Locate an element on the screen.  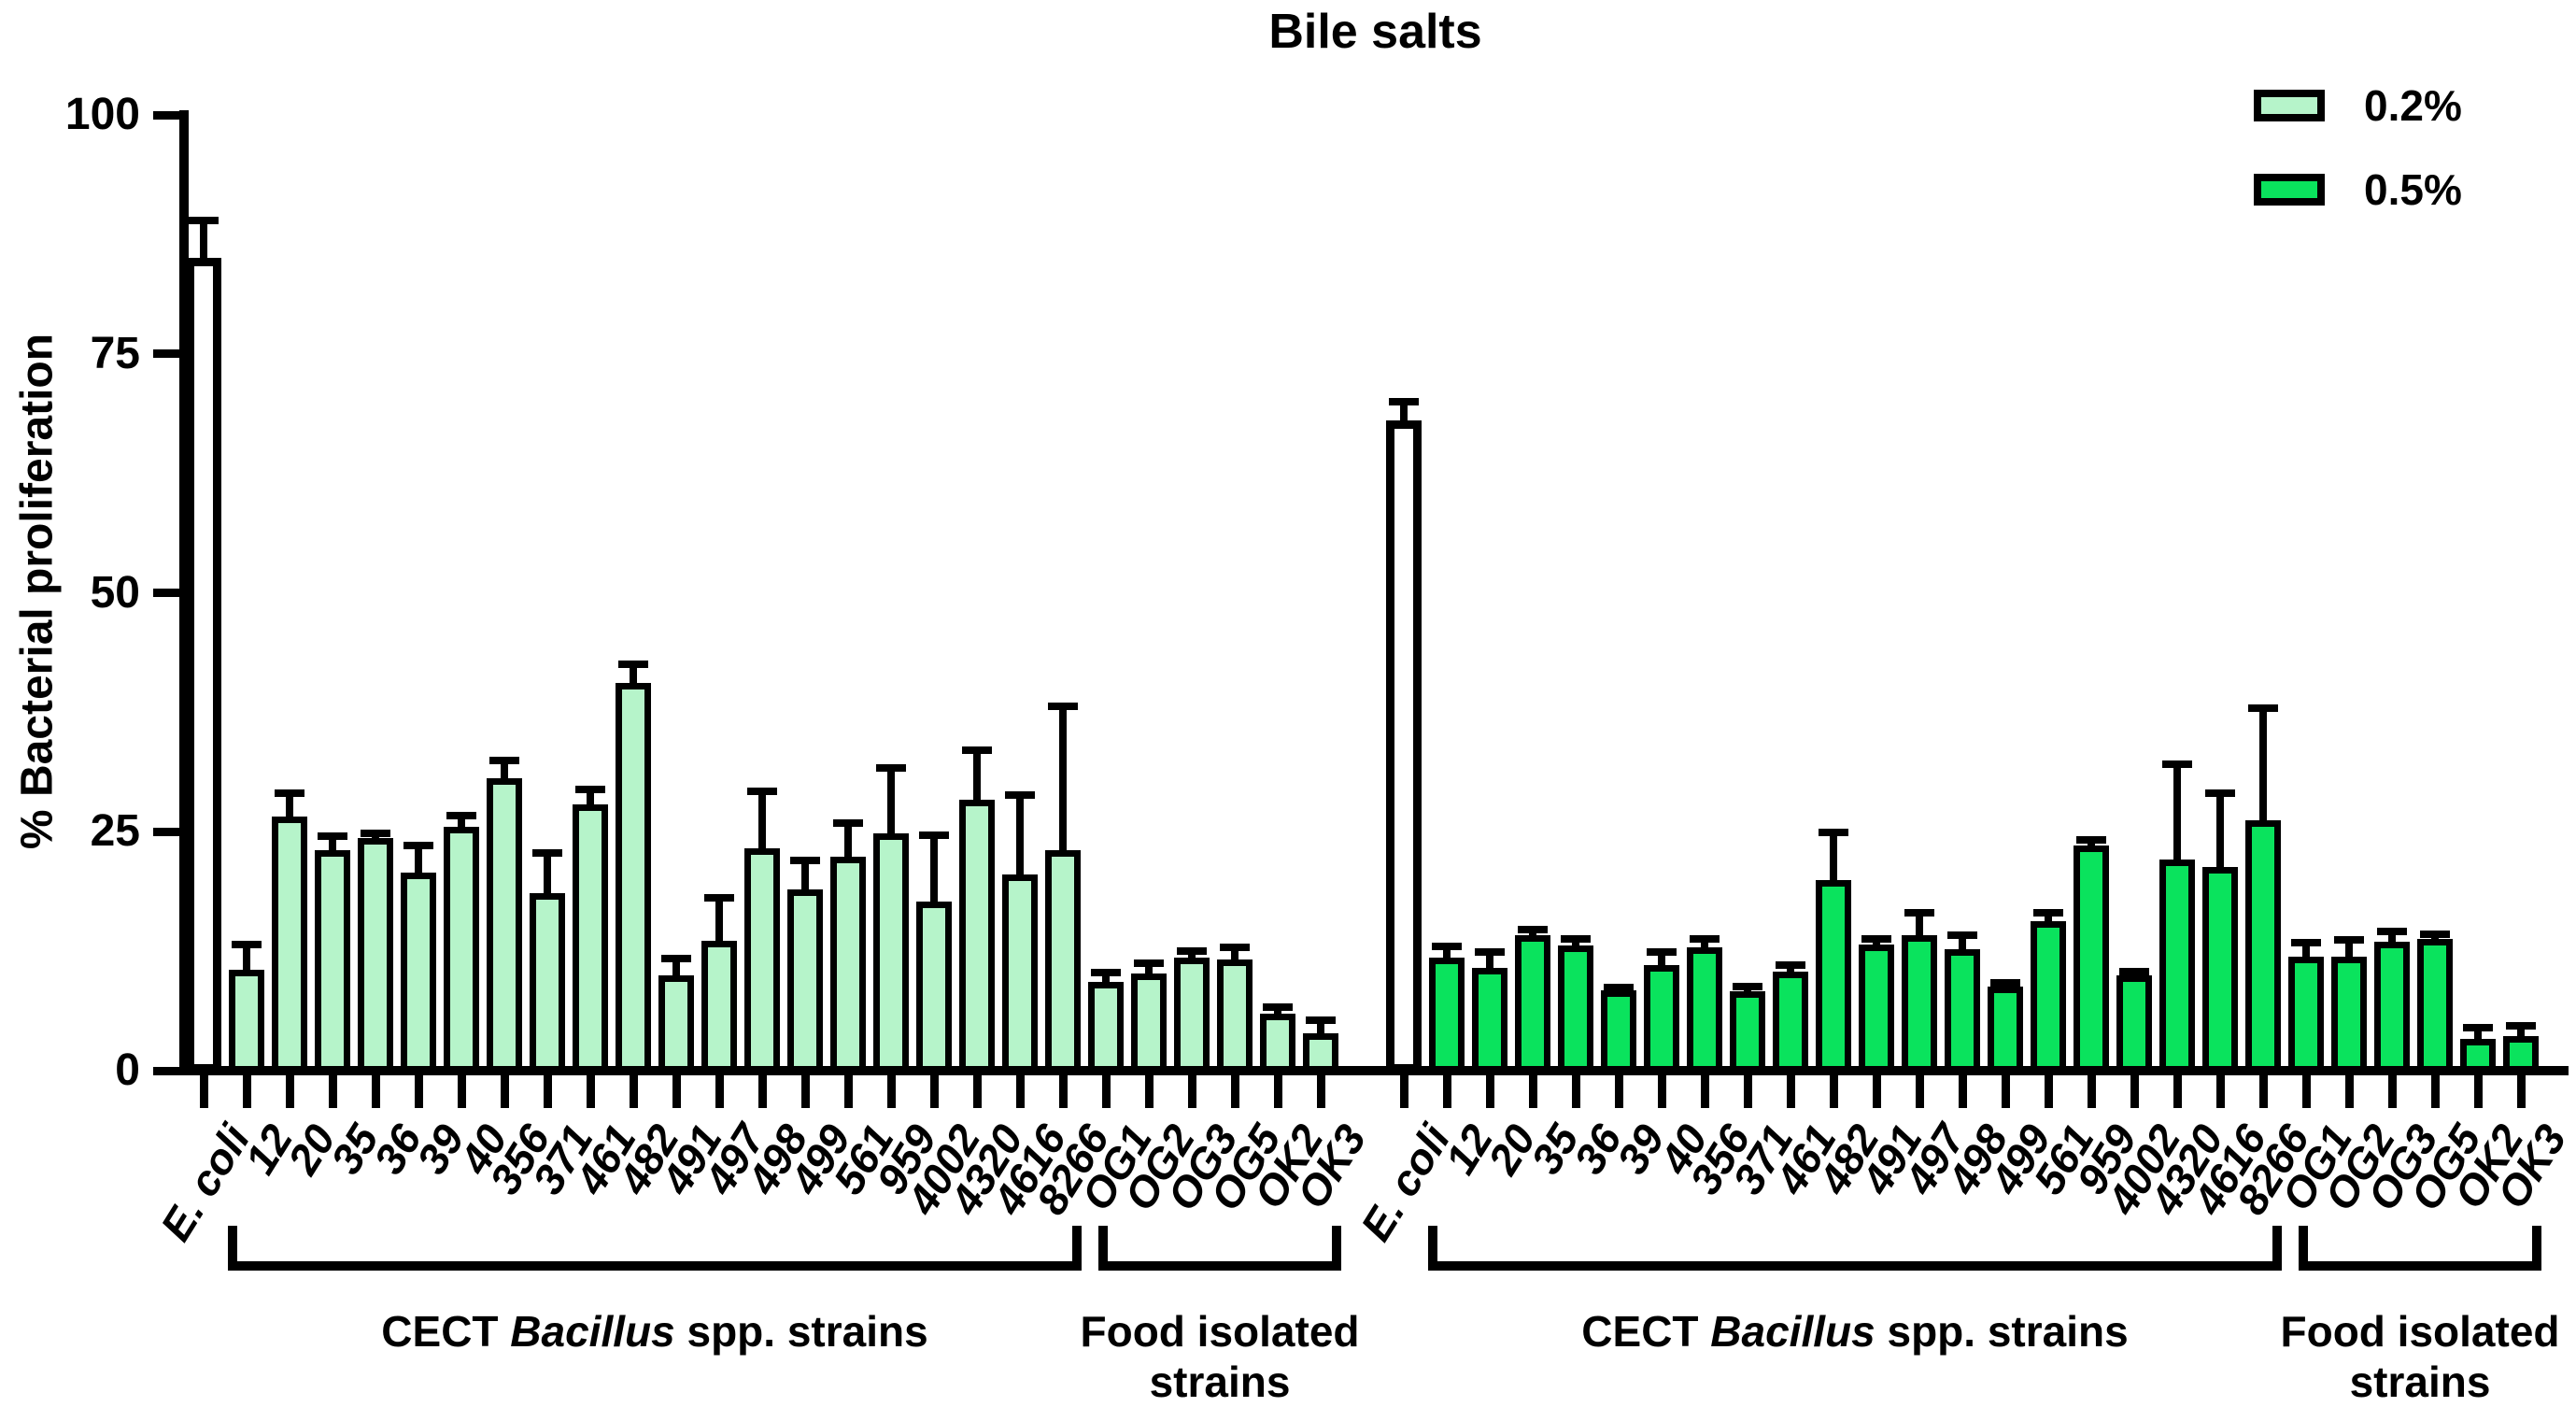
x-tick-0.5%-og2 is located at coordinates (2349, 1091).